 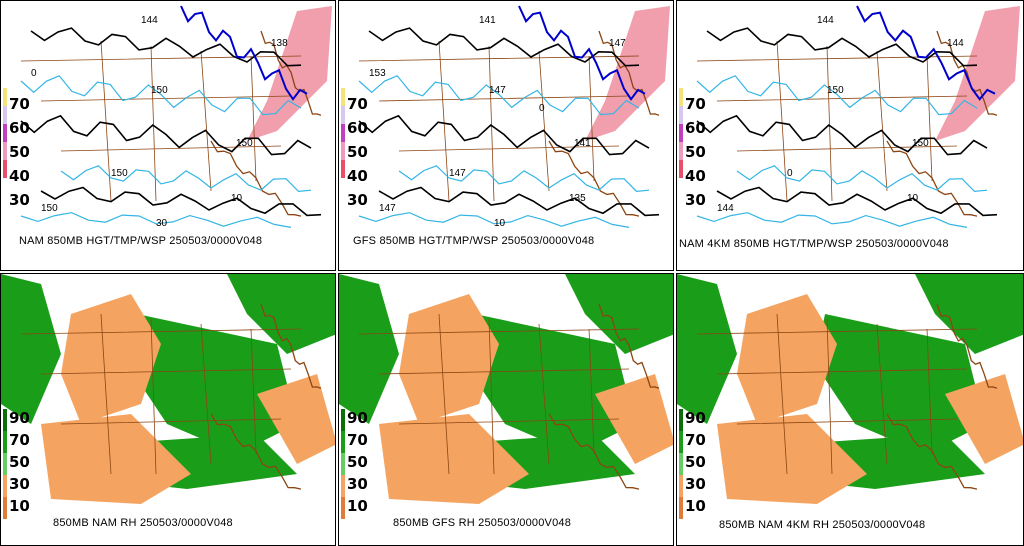 I want to click on map-canvas: 144 144 150 150 144 0 10, so click(x=858, y=116).